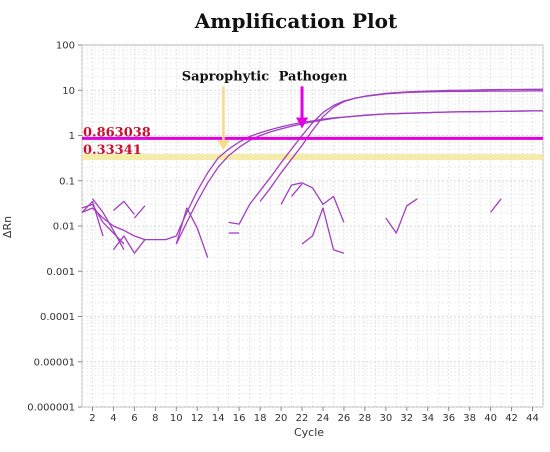  What do you see at coordinates (365, 418) in the screenshot?
I see `x-tick-label: 28` at bounding box center [365, 418].